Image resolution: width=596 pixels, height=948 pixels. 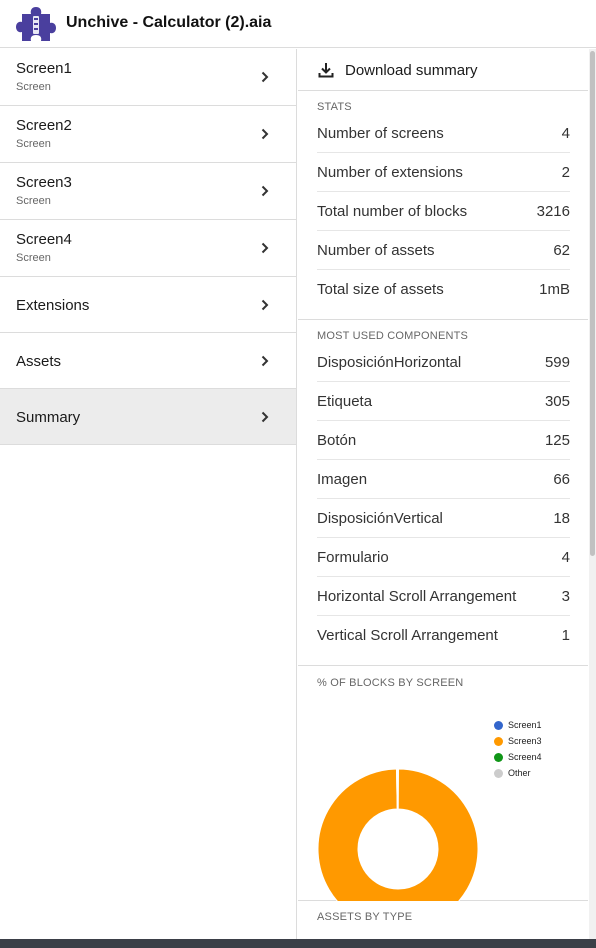 I want to click on download-summary-label: Download summary, so click(x=411, y=70).